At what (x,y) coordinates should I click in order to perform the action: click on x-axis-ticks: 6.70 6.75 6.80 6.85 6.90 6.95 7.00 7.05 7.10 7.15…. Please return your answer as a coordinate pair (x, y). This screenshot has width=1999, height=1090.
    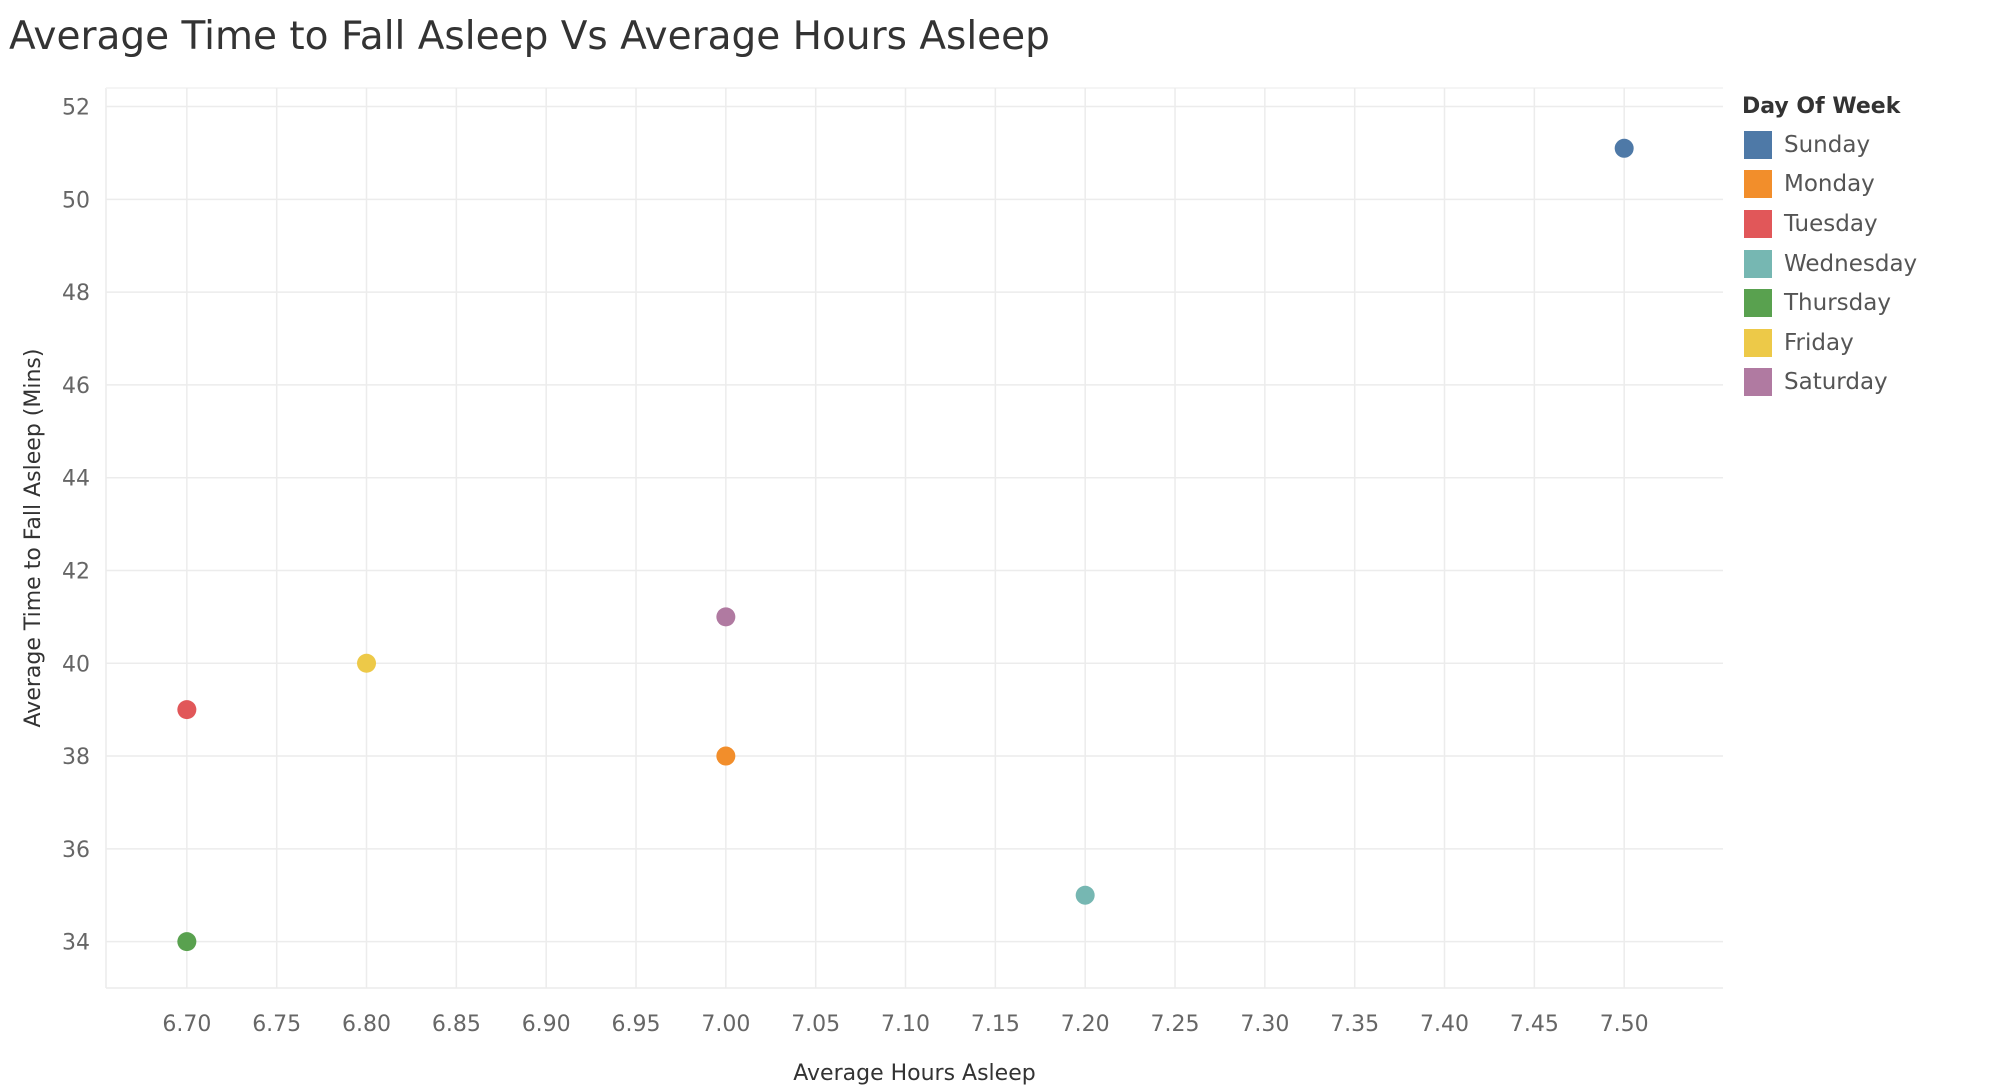
    Looking at the image, I should click on (905, 1024).